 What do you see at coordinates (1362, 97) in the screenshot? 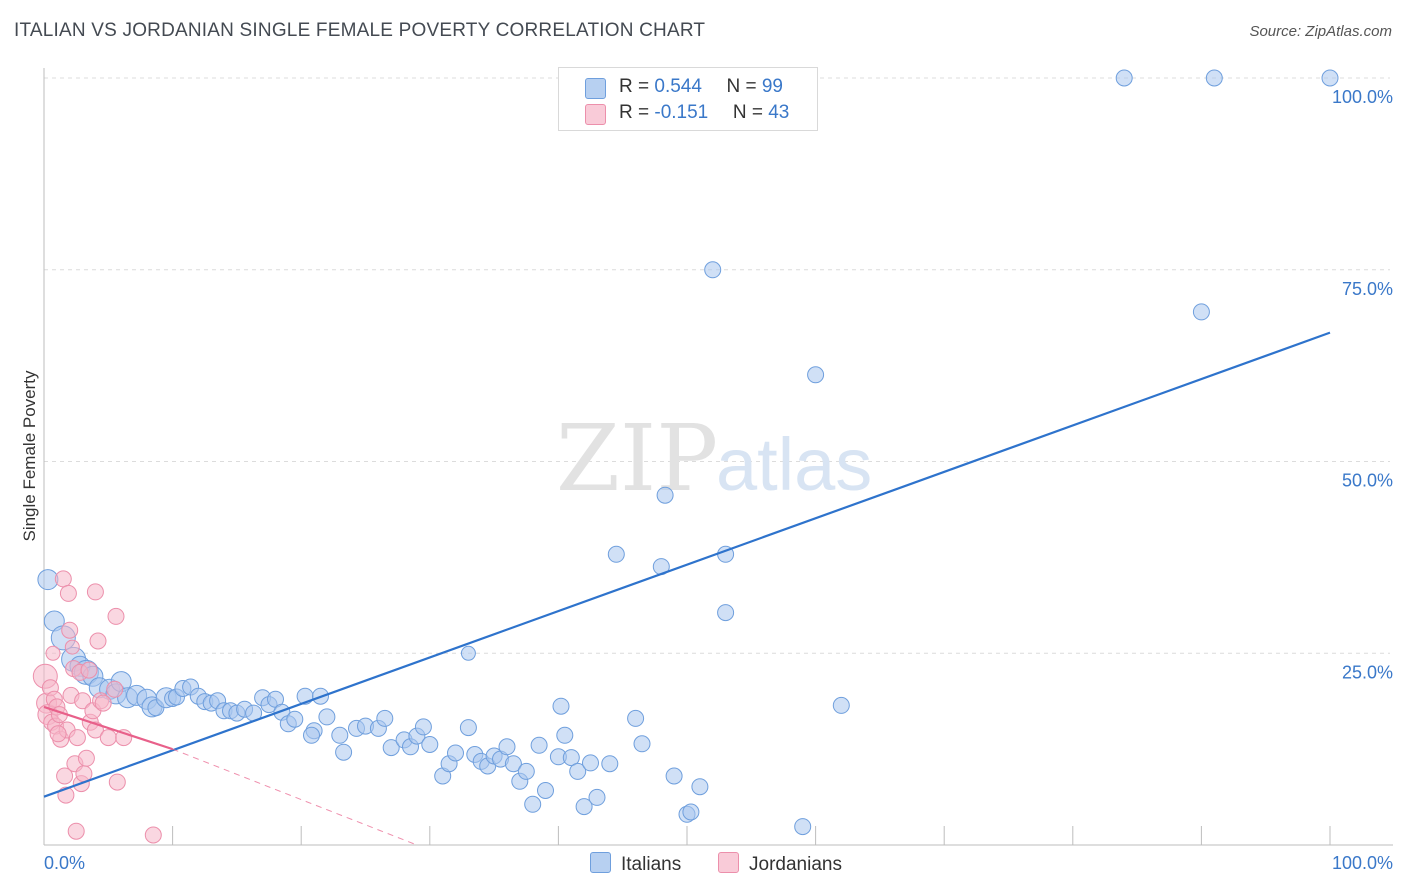
I see `y-tick-label: 100.0%` at bounding box center [1362, 97].